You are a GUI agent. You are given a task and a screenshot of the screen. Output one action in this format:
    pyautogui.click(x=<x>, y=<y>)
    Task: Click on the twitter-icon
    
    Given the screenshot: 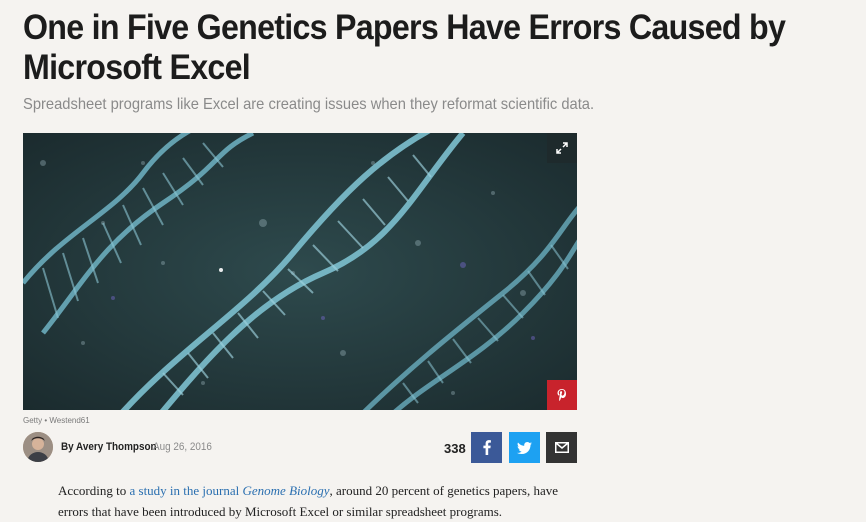 What is the action you would take?
    pyautogui.click(x=524, y=447)
    